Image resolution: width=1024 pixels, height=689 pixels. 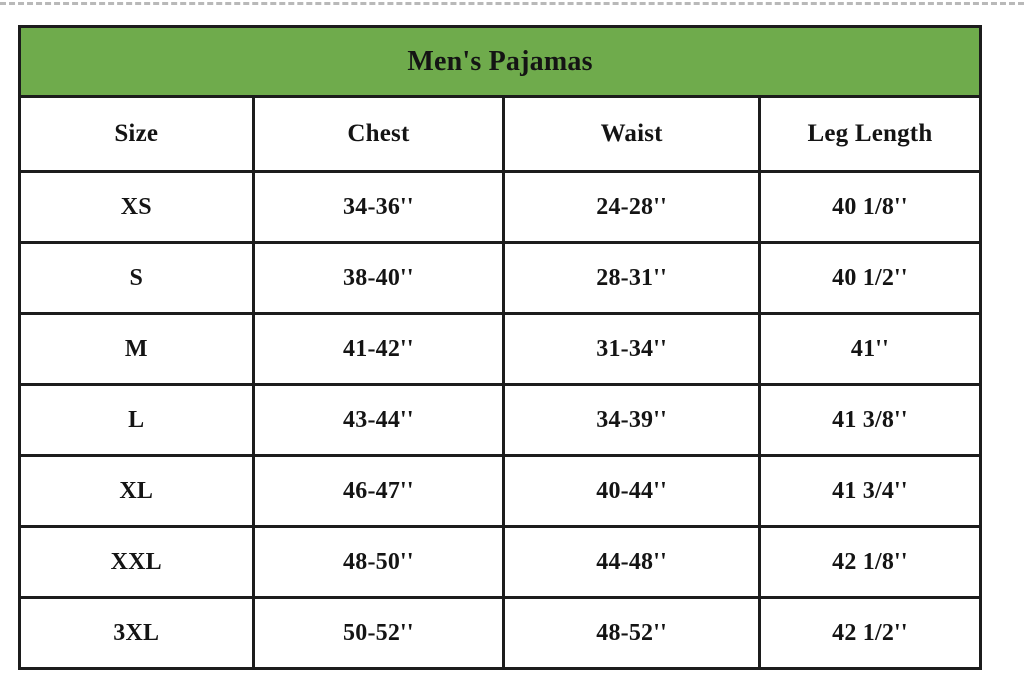 What do you see at coordinates (631, 633) in the screenshot?
I see `cell-waist: 48-52''` at bounding box center [631, 633].